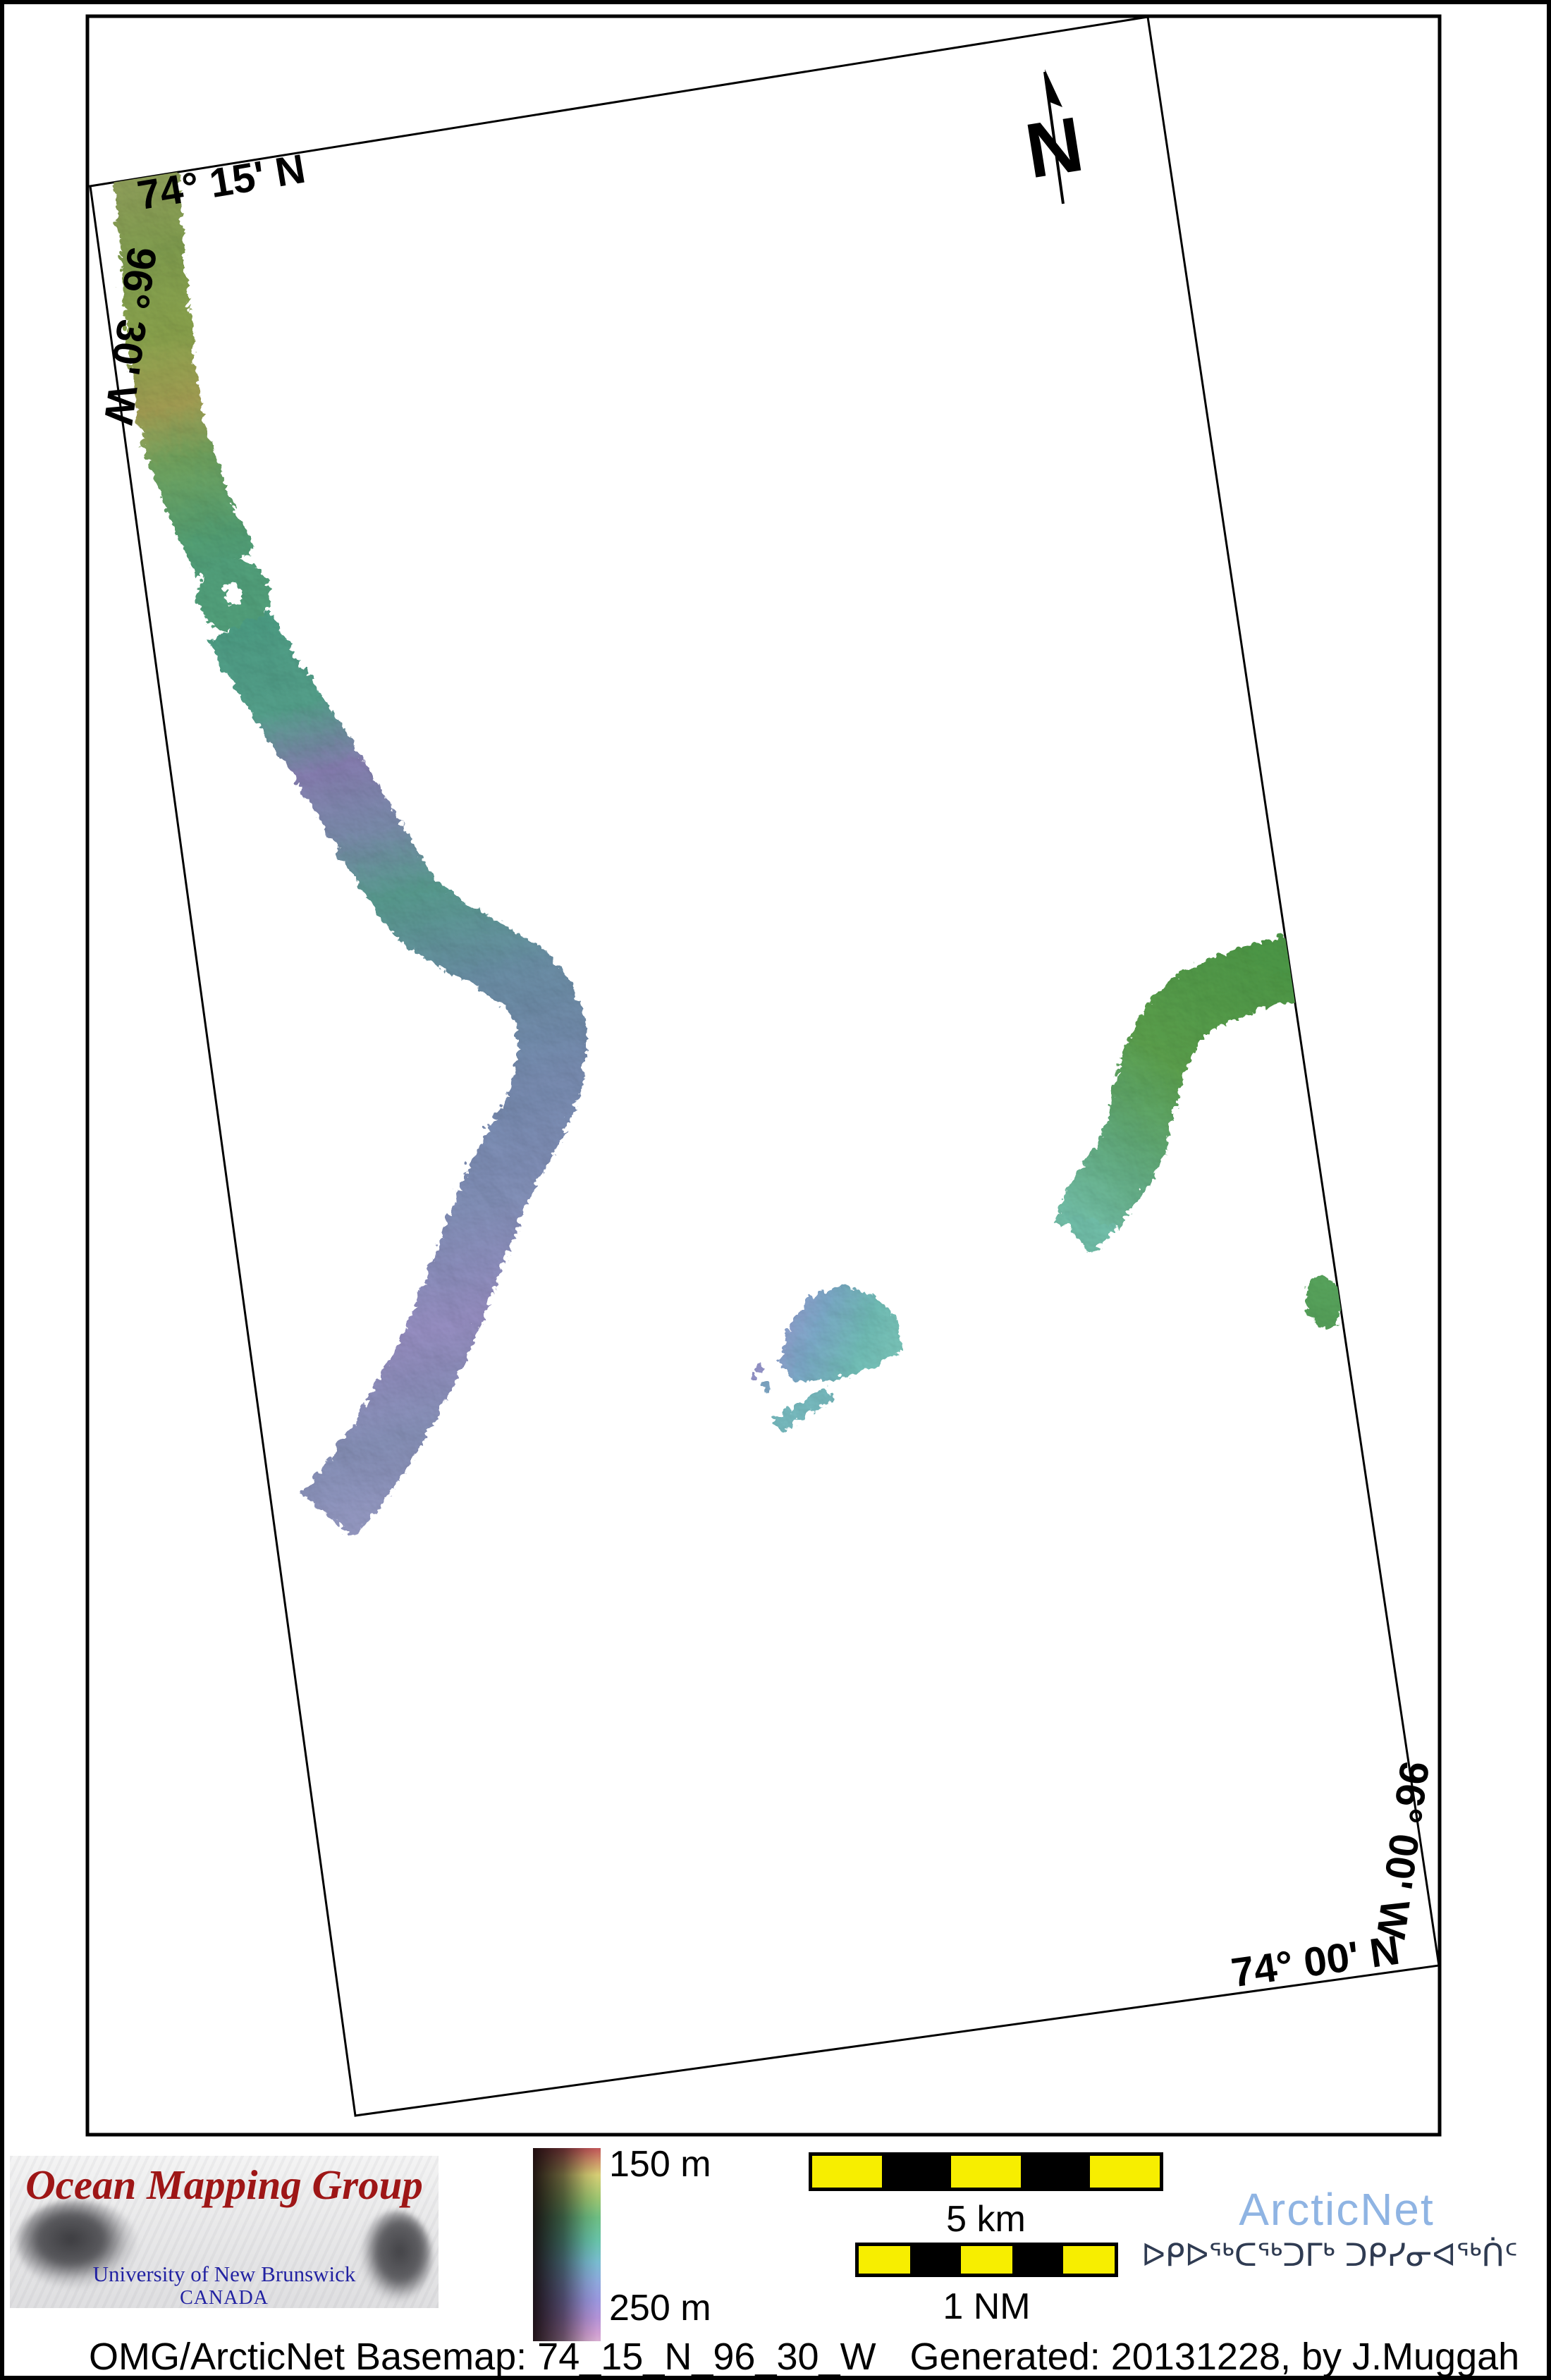 The height and width of the screenshot is (2380, 1551). Describe the element at coordinates (224, 2274) in the screenshot. I see `omg-subtitle: University of New Brunswick` at that location.